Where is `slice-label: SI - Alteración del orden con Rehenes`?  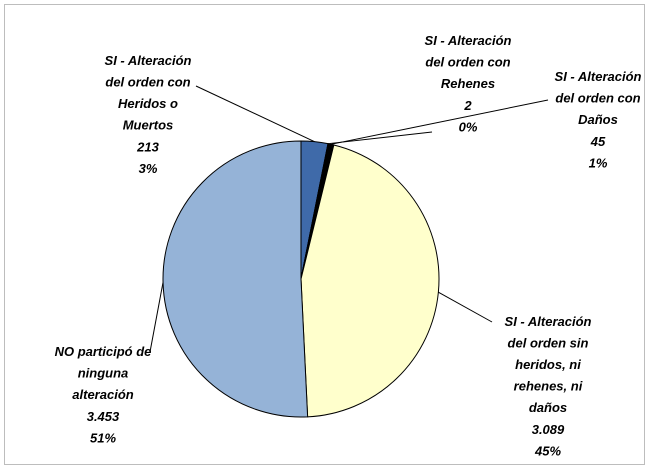 slice-label: SI - Alteración del orden con Rehenes is located at coordinates (468, 62).